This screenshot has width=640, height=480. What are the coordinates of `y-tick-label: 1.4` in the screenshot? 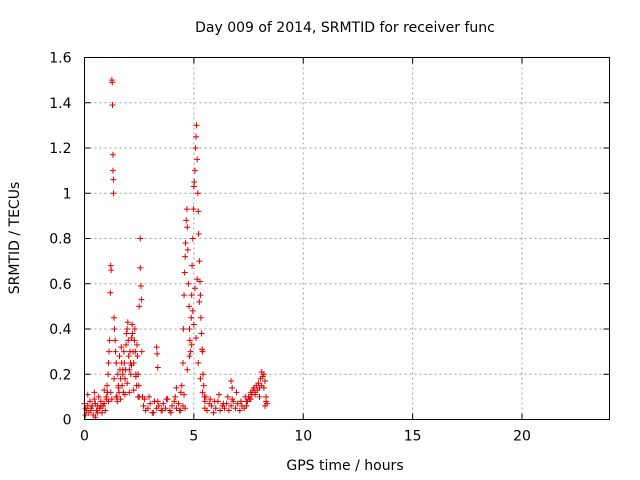 It's located at (60, 104).